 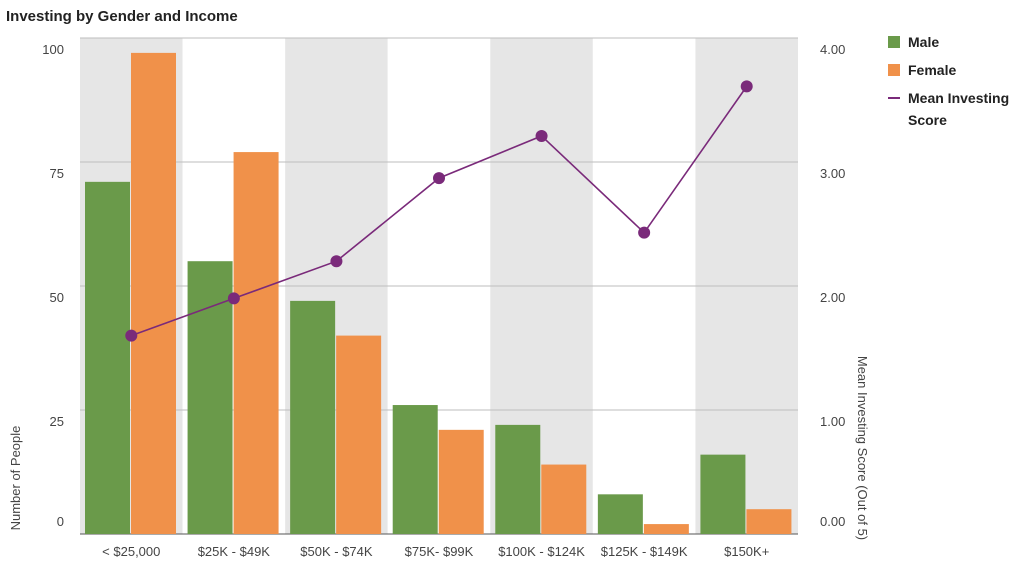 I want to click on legend-entry: Female, so click(x=922, y=70).